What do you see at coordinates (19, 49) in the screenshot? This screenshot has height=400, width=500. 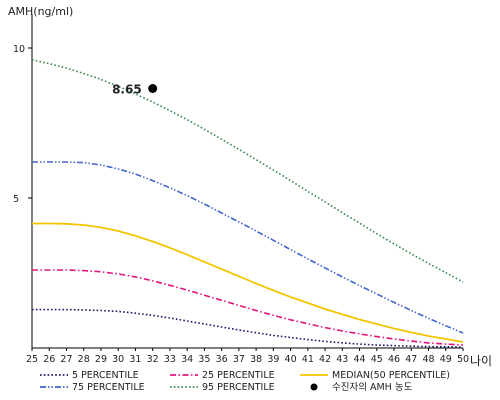 I see `y-tick-label: 10` at bounding box center [19, 49].